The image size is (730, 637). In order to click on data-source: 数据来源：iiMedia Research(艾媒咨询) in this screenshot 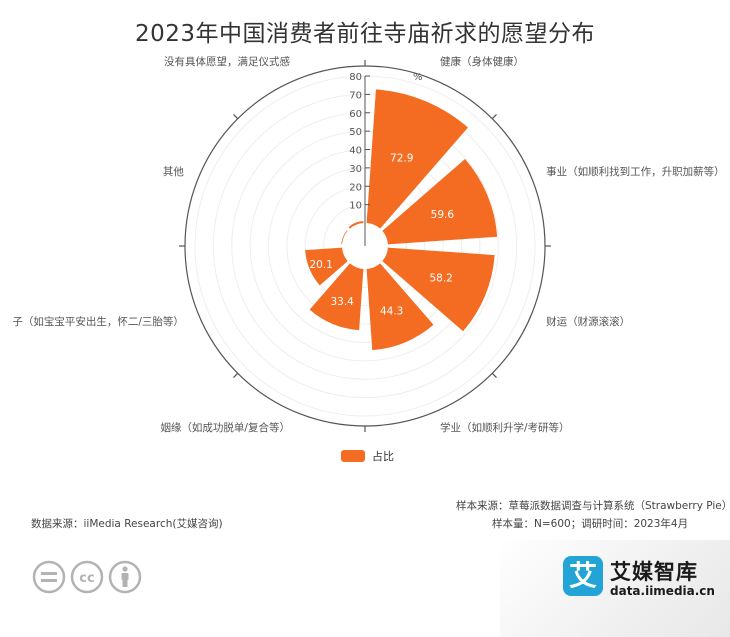, I will do `click(127, 524)`.